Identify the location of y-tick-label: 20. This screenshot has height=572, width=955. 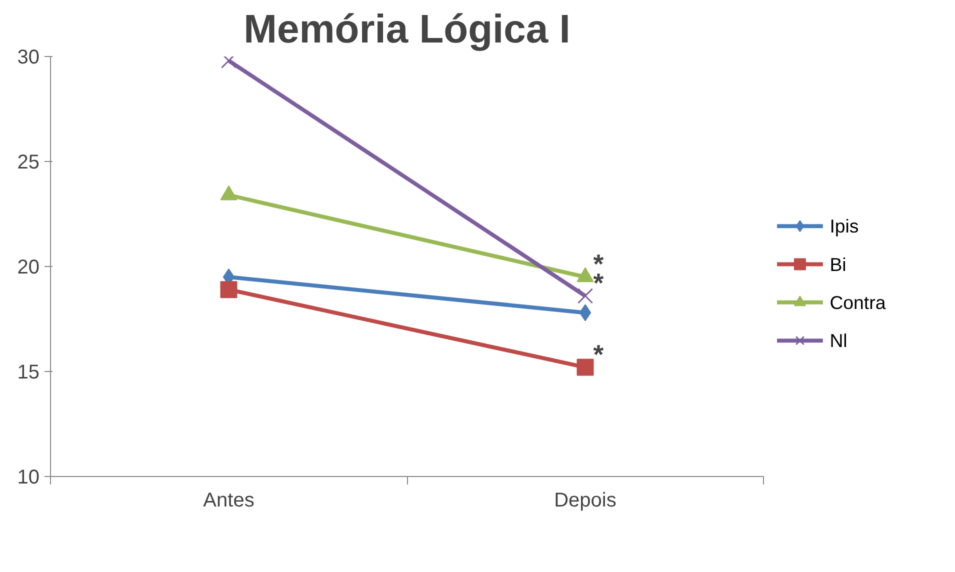
(28, 267).